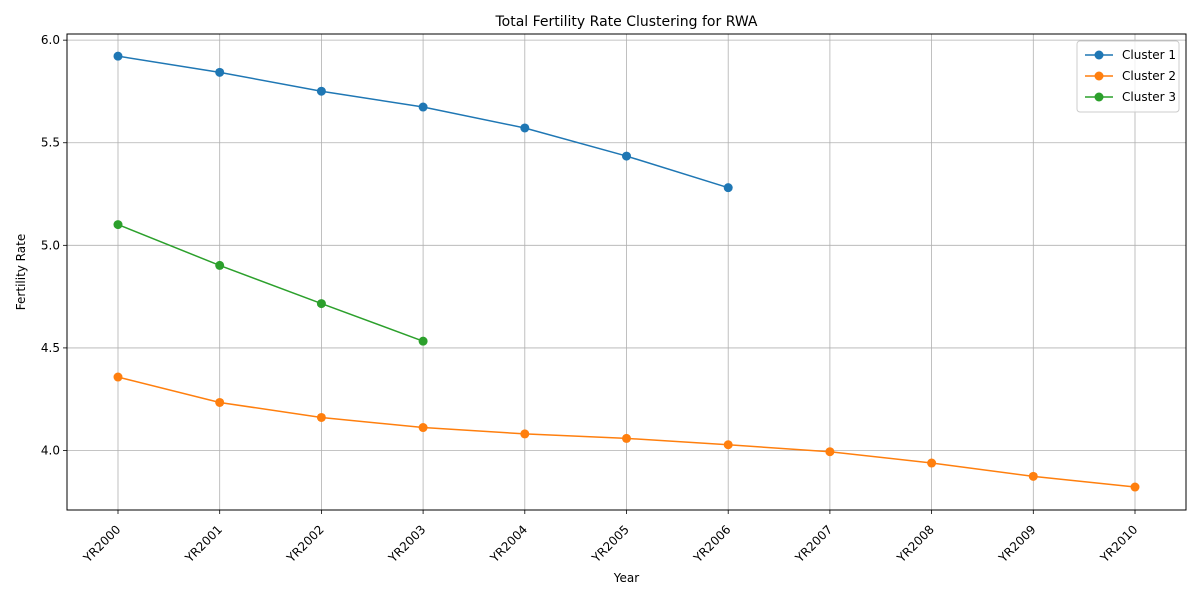  Describe the element at coordinates (50, 348) in the screenshot. I see `y-tick-label: 4.5` at that location.